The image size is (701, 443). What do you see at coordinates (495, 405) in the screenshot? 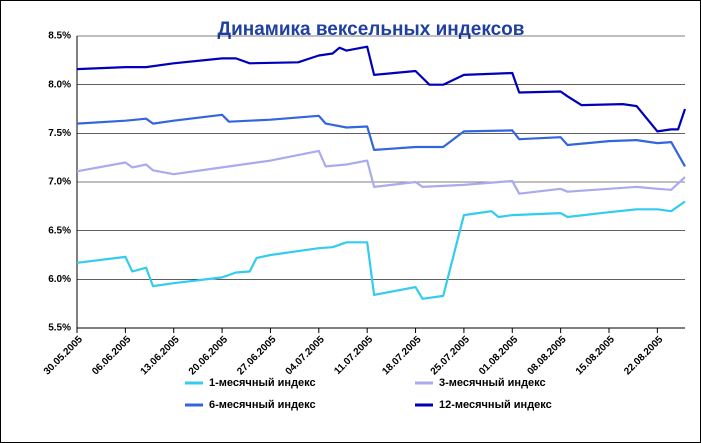
I see `legend-label: 12-месячный индекс` at bounding box center [495, 405].